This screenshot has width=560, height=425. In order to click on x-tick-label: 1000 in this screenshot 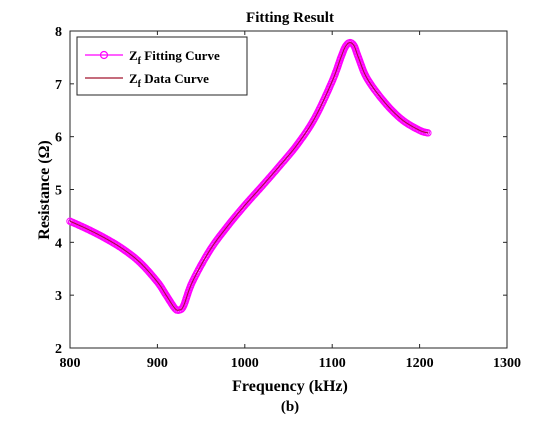, I will do `click(245, 363)`.